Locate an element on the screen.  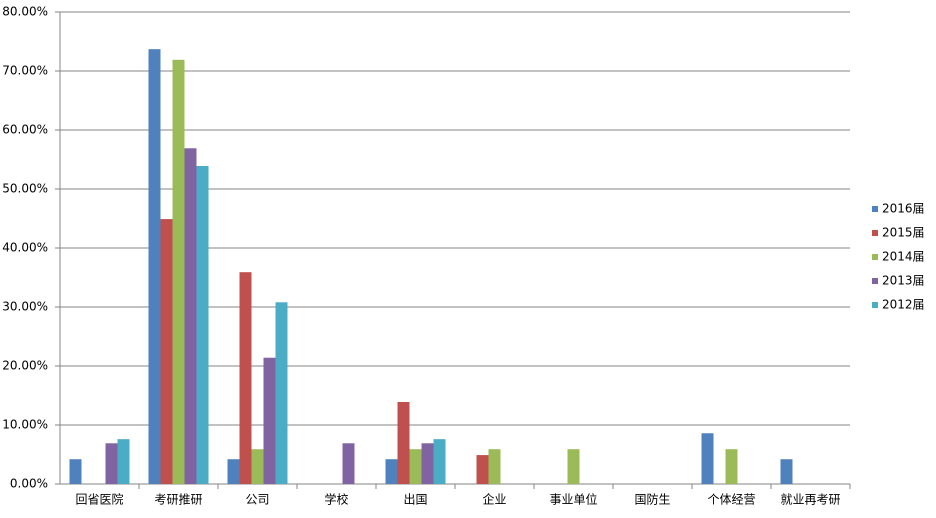
legend-label: 2013届 is located at coordinates (903, 281).